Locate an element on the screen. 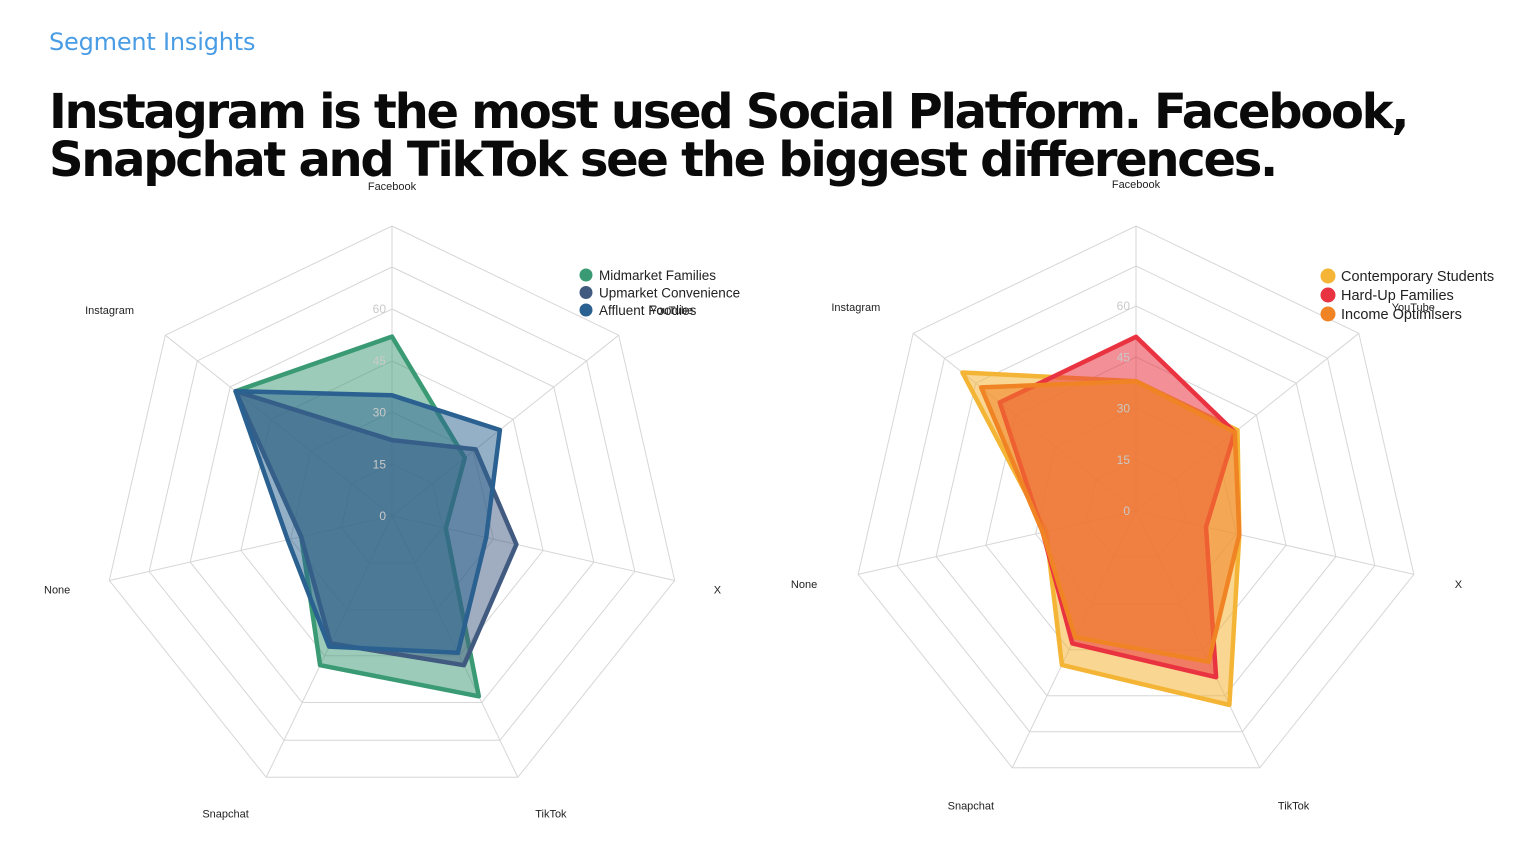 The height and width of the screenshot is (853, 1536). series-affluent-foodies is located at coordinates (368, 522).